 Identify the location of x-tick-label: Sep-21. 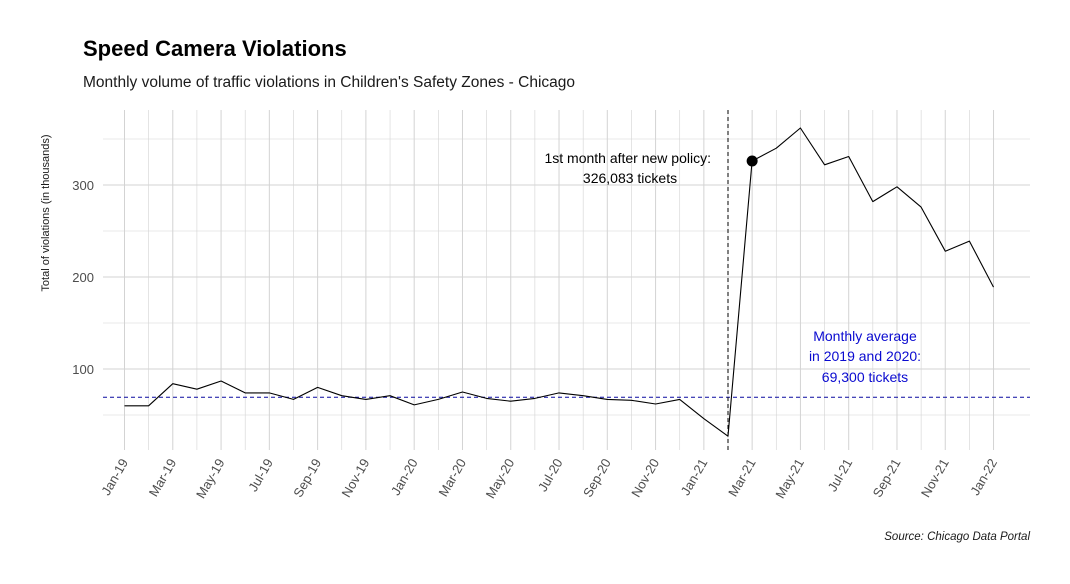
(887, 478).